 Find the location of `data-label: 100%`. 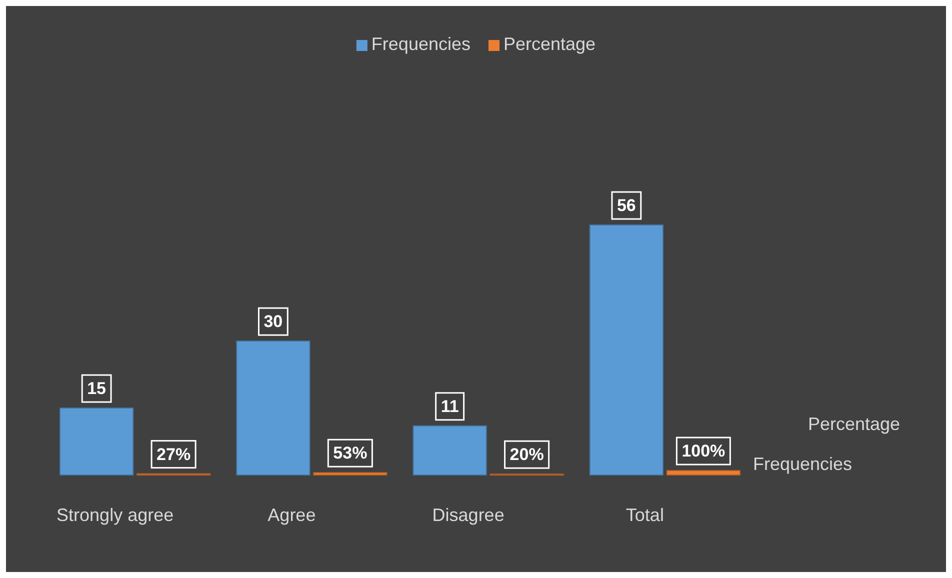

data-label: 100% is located at coordinates (704, 451).